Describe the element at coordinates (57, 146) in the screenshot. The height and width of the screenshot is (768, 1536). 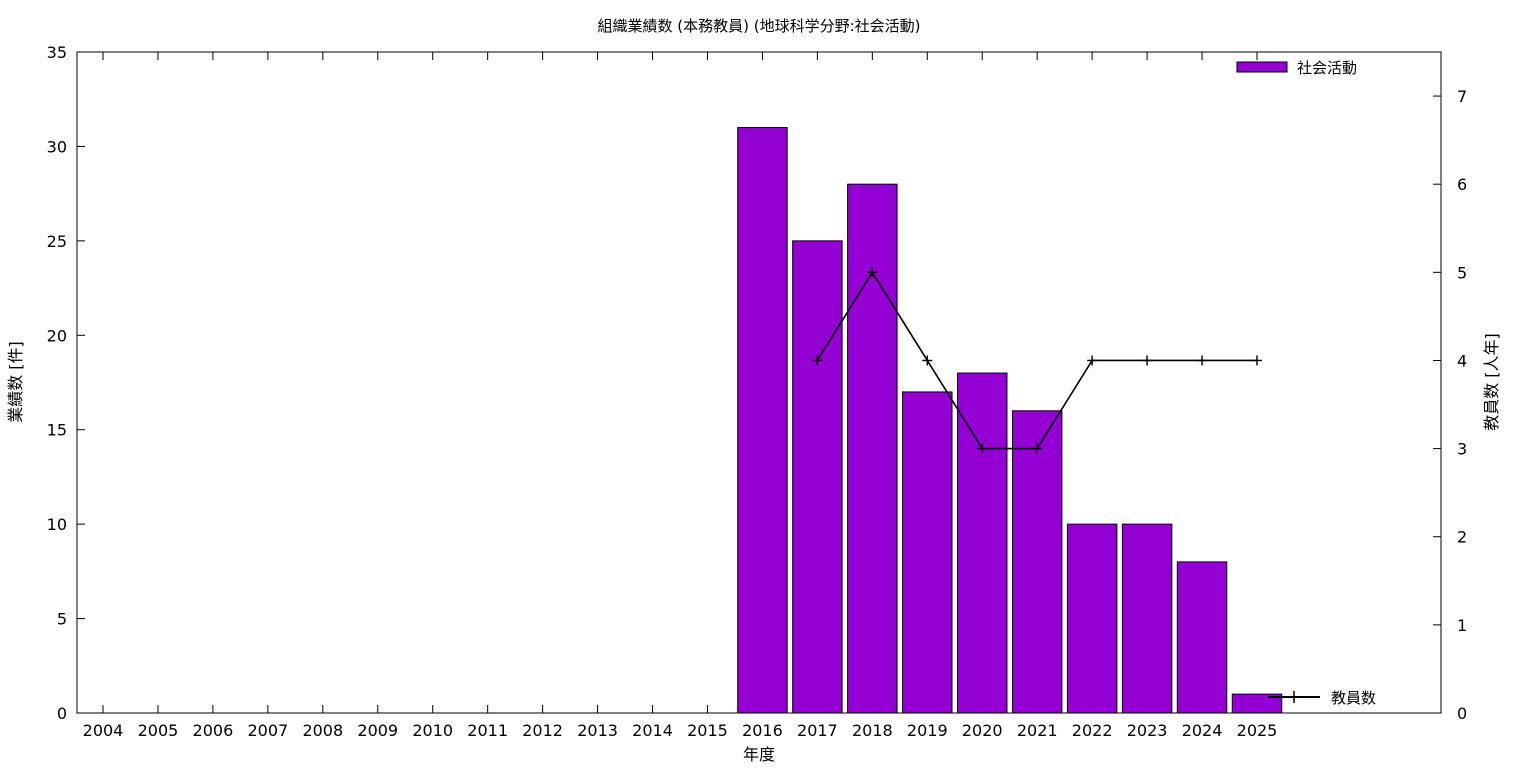
I see `y-tick-label: 30` at that location.